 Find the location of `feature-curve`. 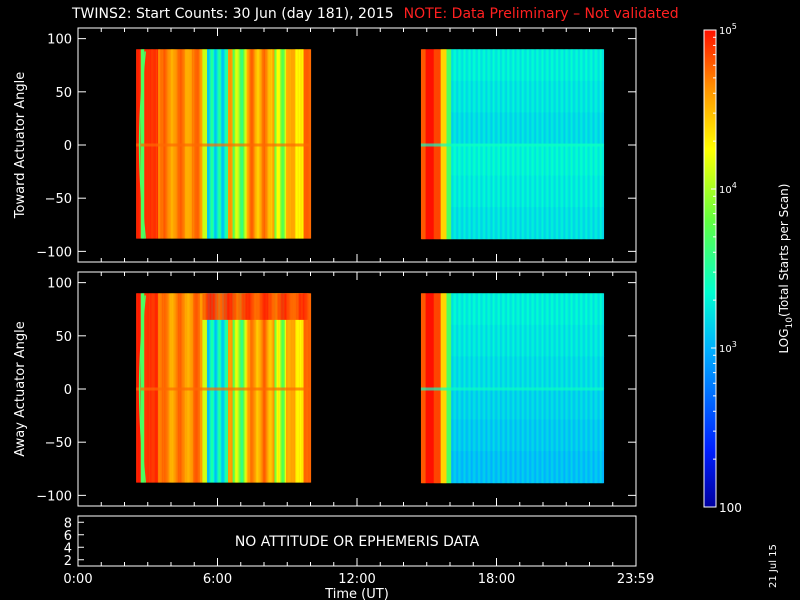

feature-curve is located at coordinates (142, 145).